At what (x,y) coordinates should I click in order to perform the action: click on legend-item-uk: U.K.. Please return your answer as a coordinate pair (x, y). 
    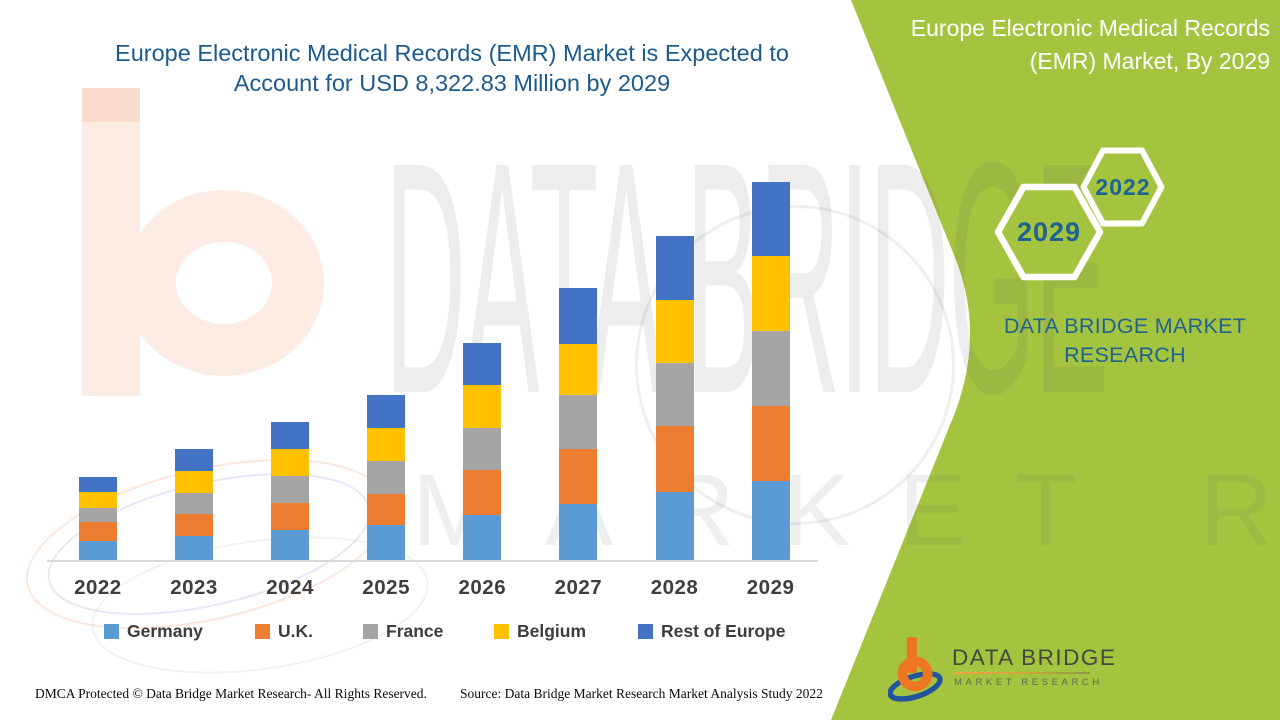
    Looking at the image, I should click on (284, 631).